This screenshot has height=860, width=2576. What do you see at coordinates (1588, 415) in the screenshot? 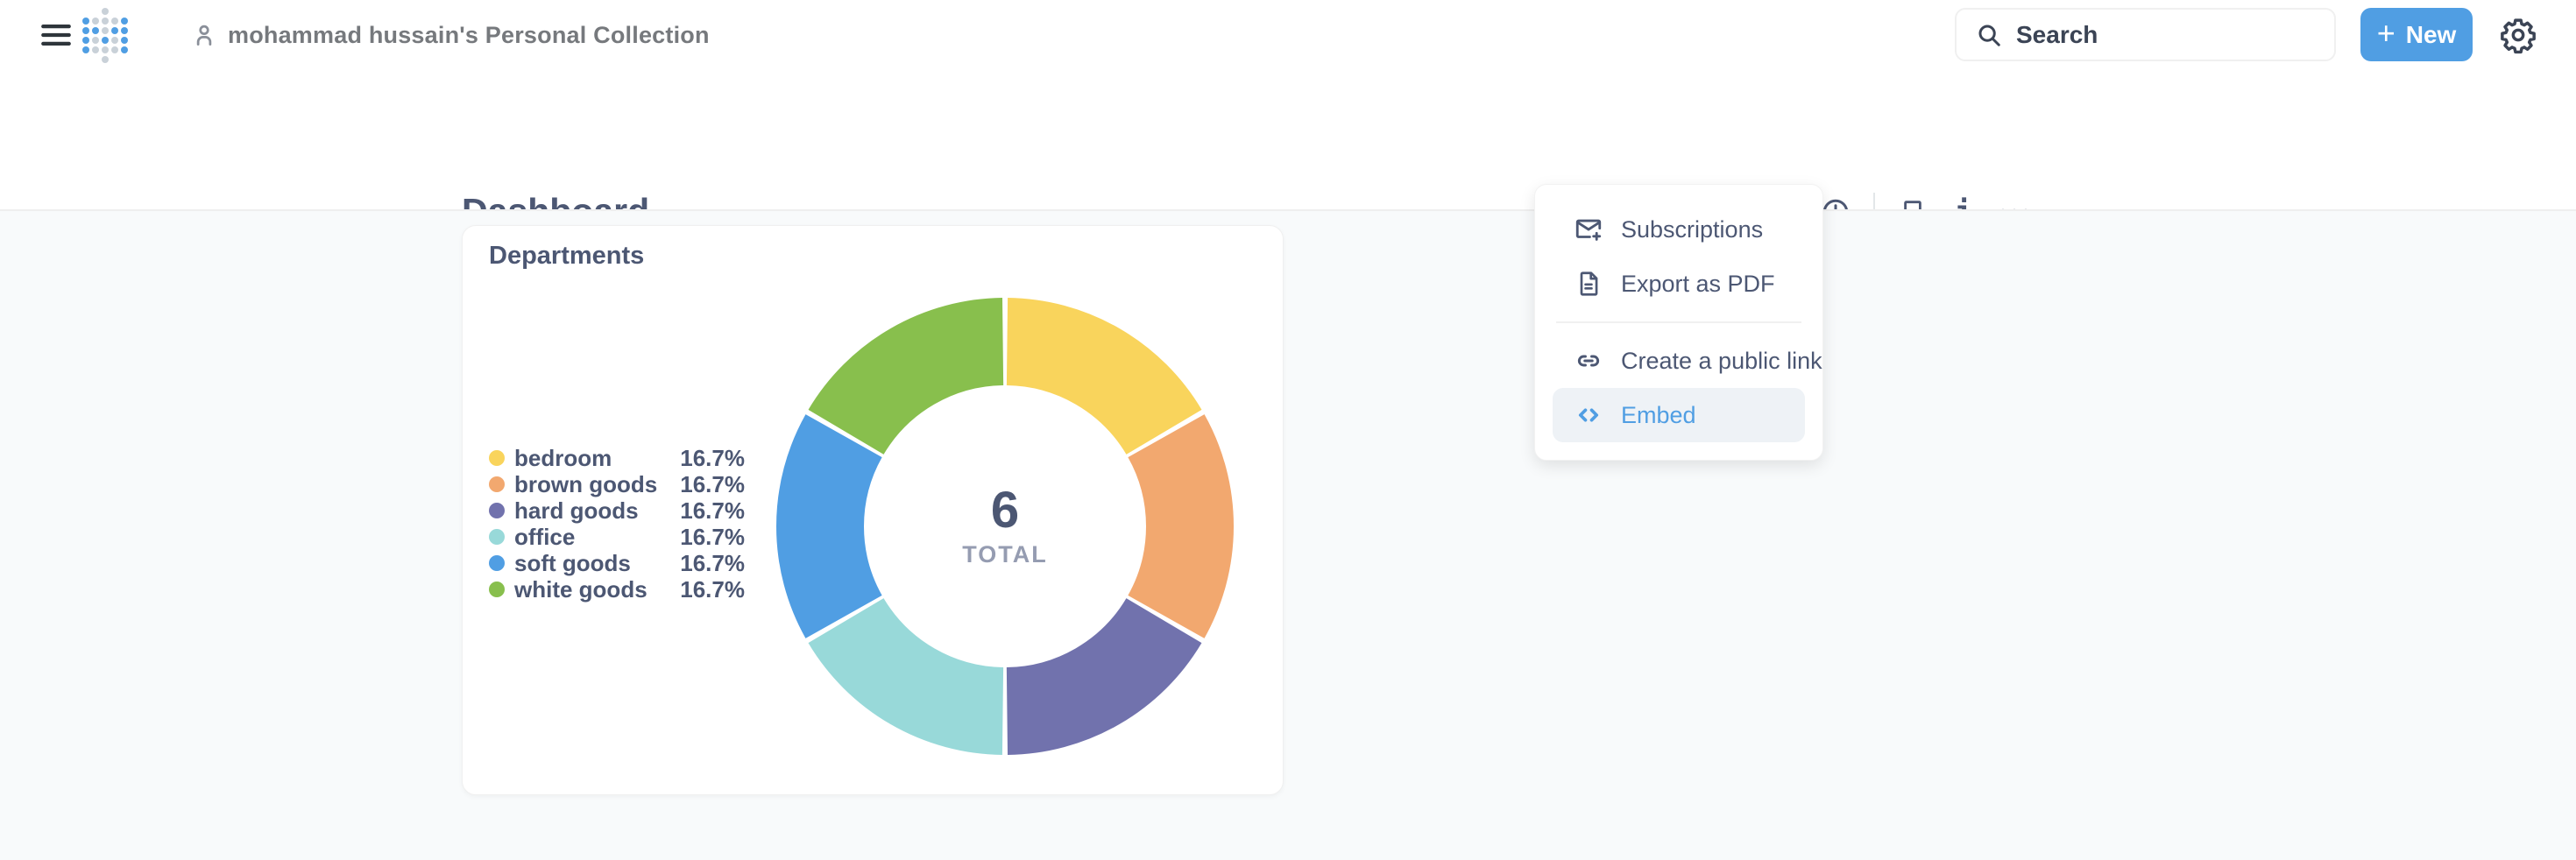
I see `code-icon` at bounding box center [1588, 415].